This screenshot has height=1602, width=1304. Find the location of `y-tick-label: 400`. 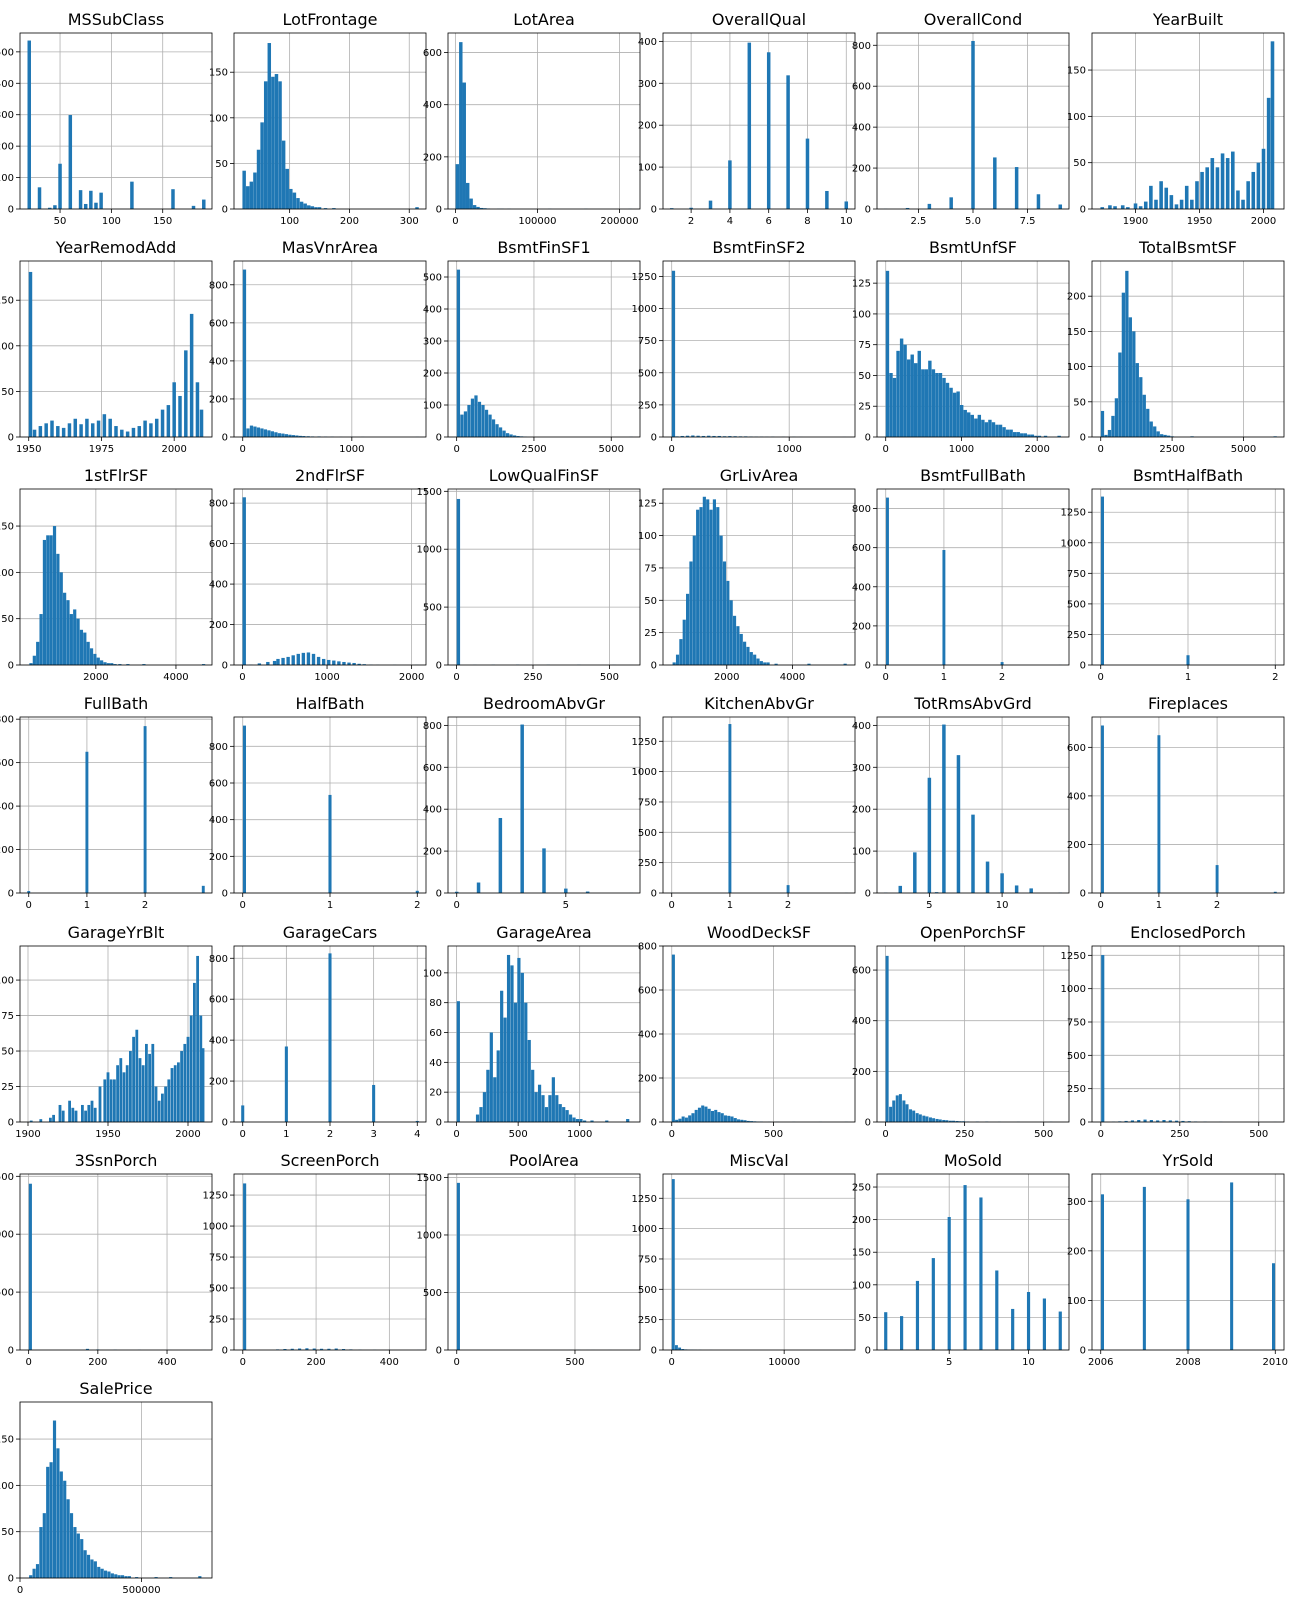

y-tick-label: 400 is located at coordinates (647, 42).